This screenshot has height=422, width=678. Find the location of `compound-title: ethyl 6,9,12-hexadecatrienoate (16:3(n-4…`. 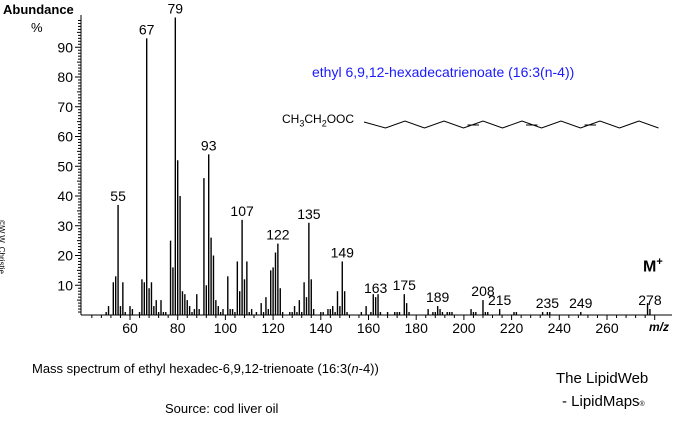

compound-title: ethyl 6,9,12-hexadecatrienoate (16:3(n-4… is located at coordinates (443, 72).